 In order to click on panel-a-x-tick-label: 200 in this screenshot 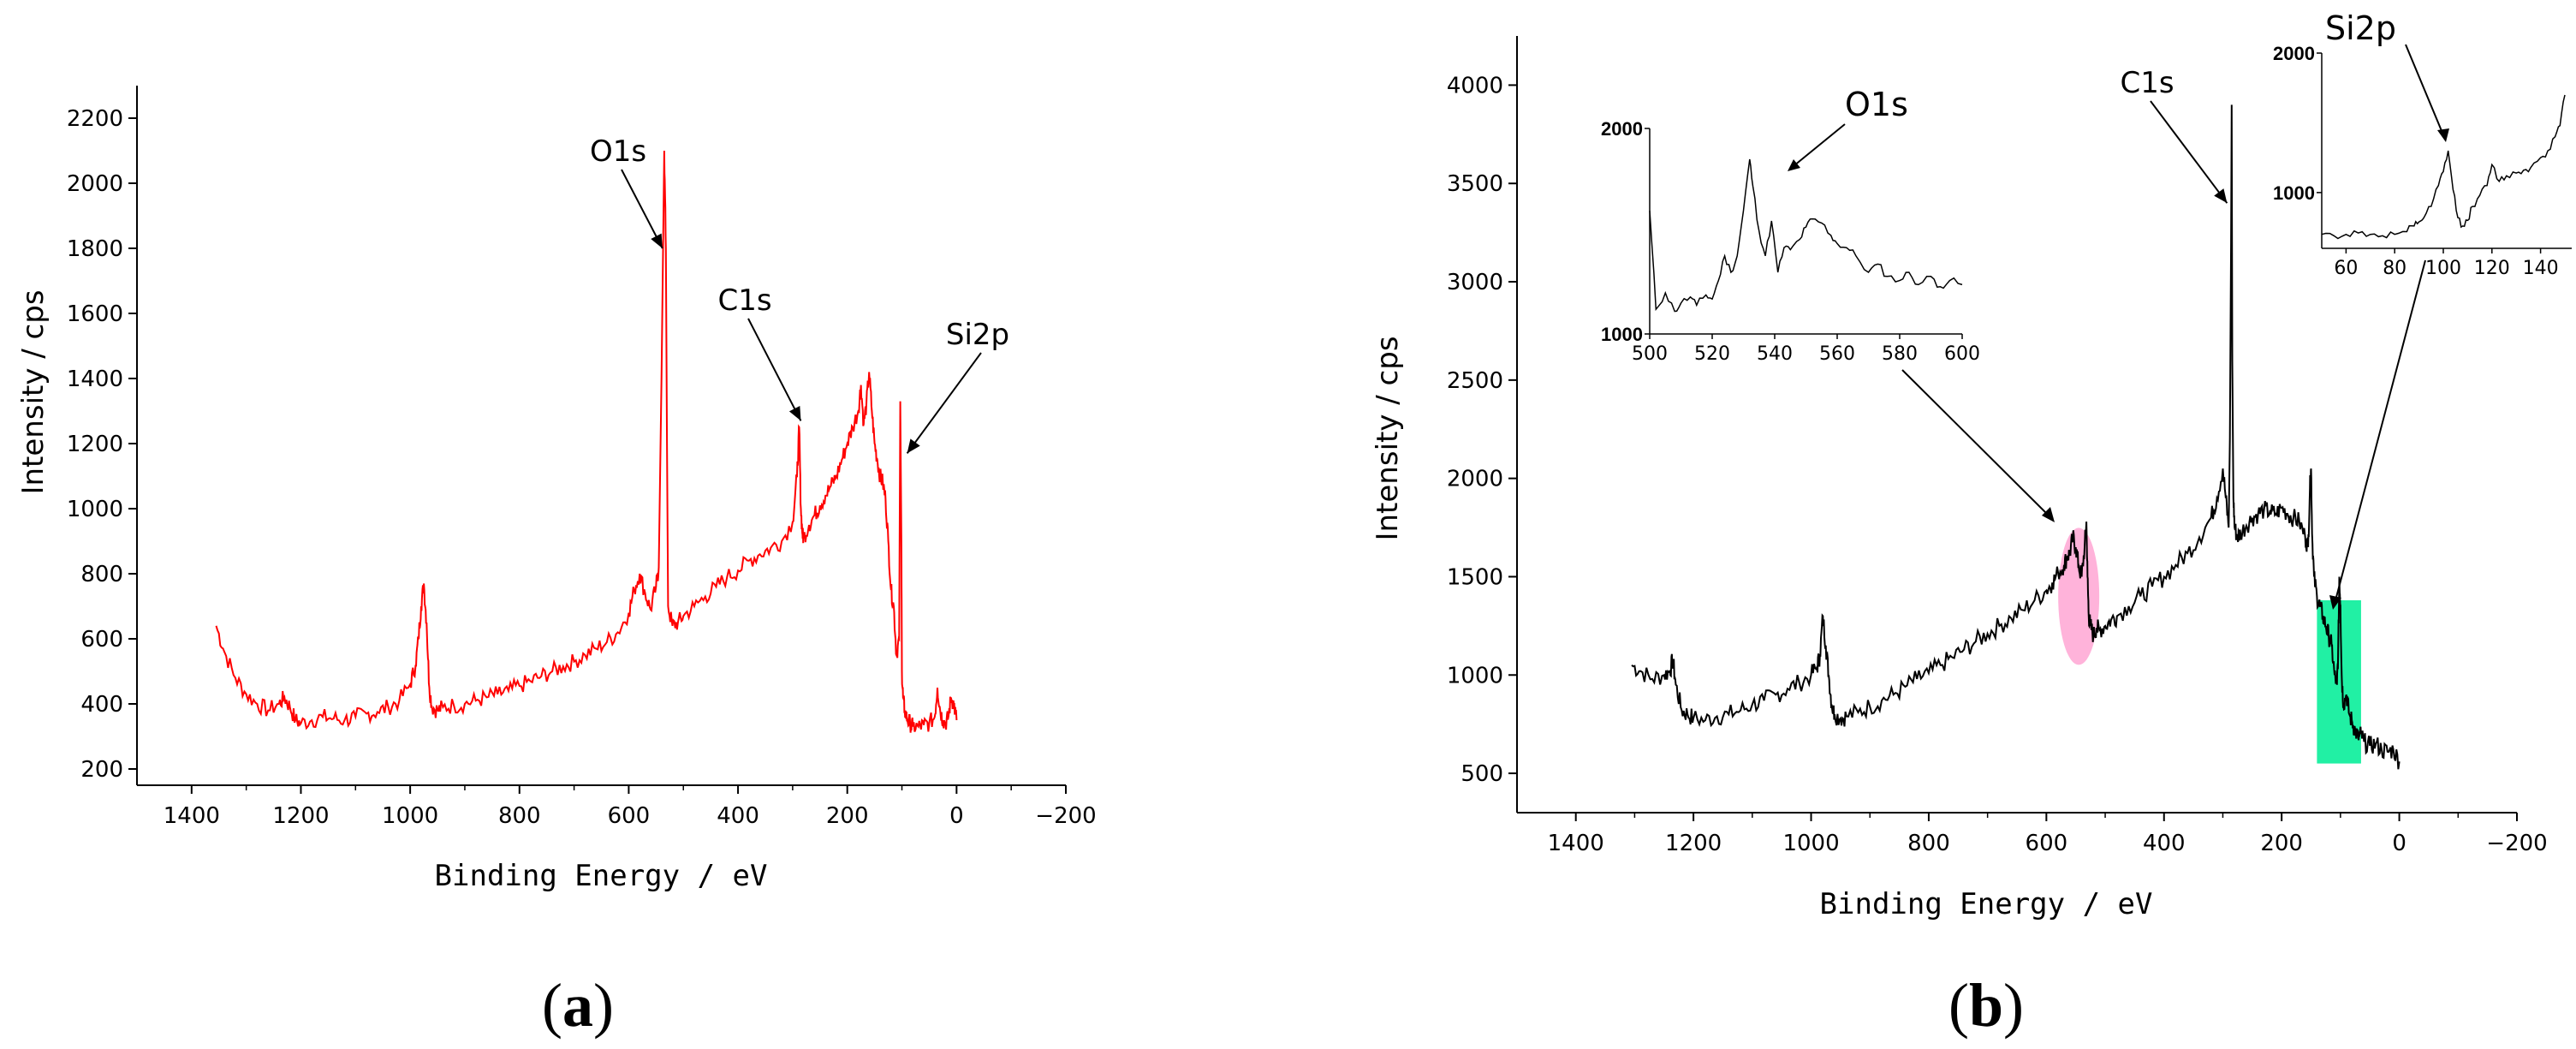, I will do `click(848, 816)`.